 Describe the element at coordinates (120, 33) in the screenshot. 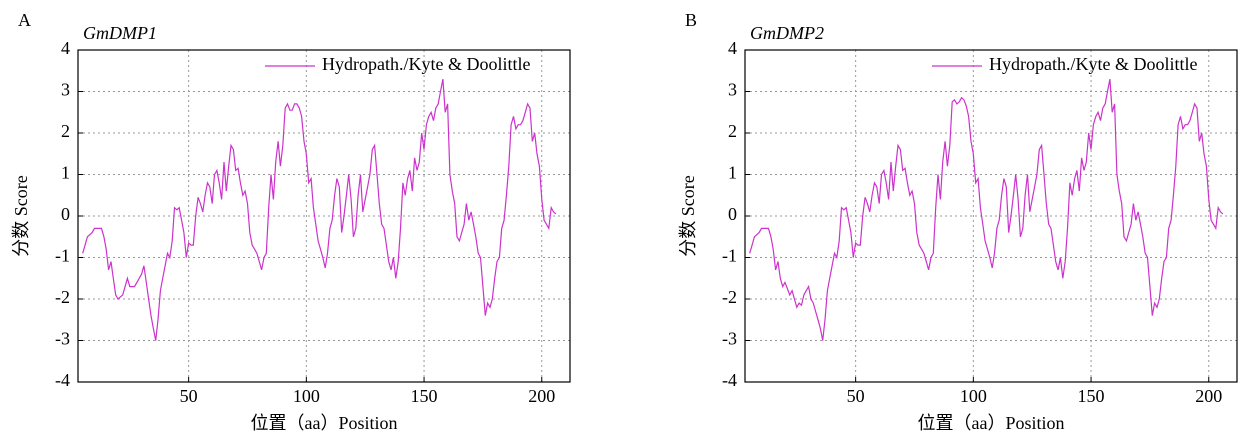

I see `chart-title: GmDMP1` at that location.